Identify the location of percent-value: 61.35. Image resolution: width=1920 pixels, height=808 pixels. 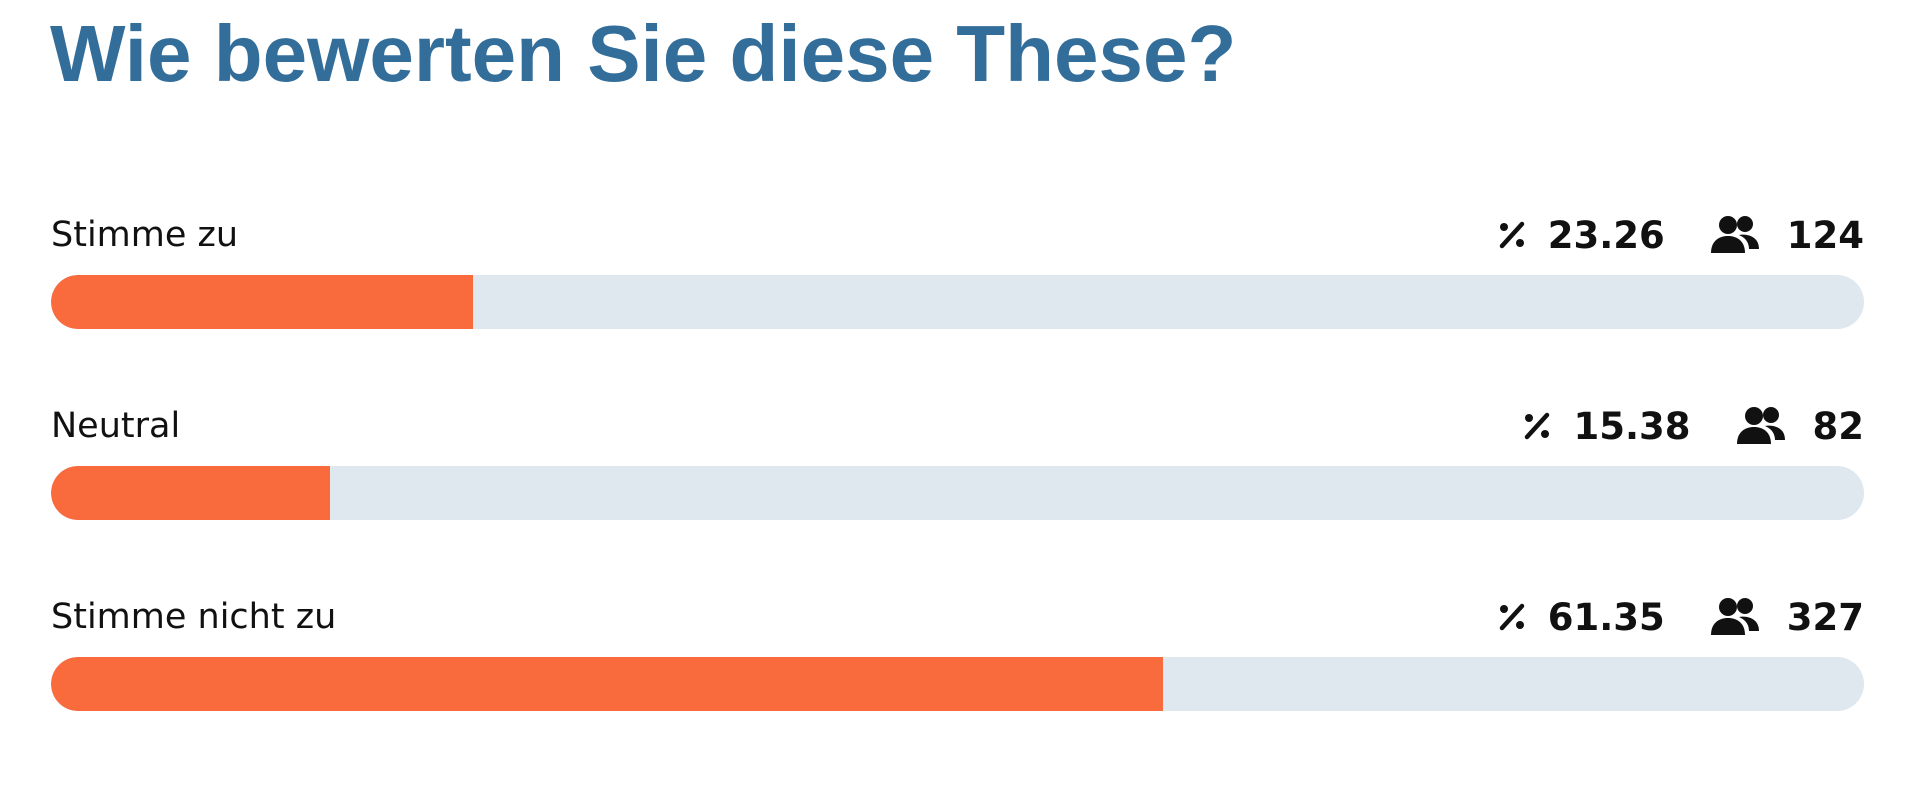
(1606, 617).